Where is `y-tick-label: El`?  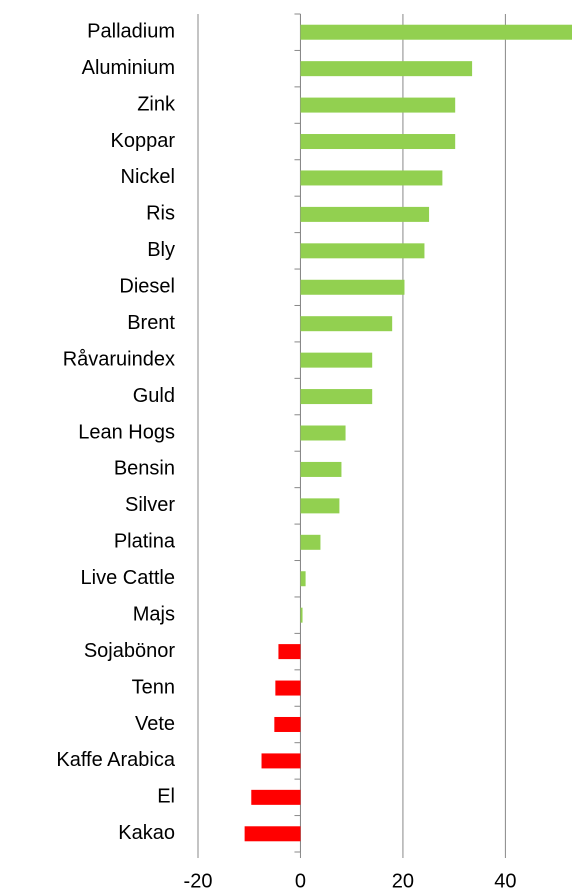
y-tick-label: El is located at coordinates (166, 797).